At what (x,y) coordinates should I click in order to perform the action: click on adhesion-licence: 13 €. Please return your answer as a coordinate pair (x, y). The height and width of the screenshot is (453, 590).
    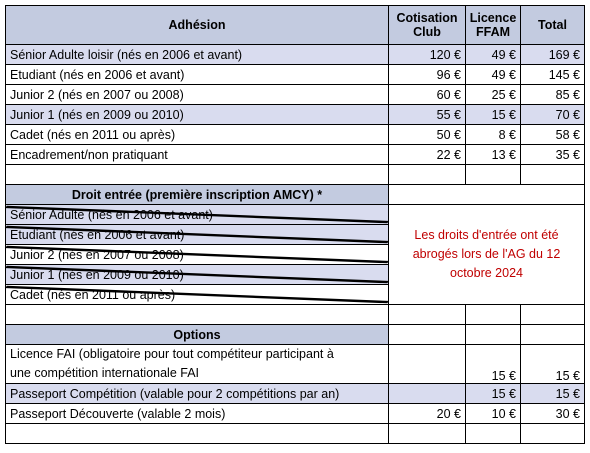
    Looking at the image, I should click on (493, 154).